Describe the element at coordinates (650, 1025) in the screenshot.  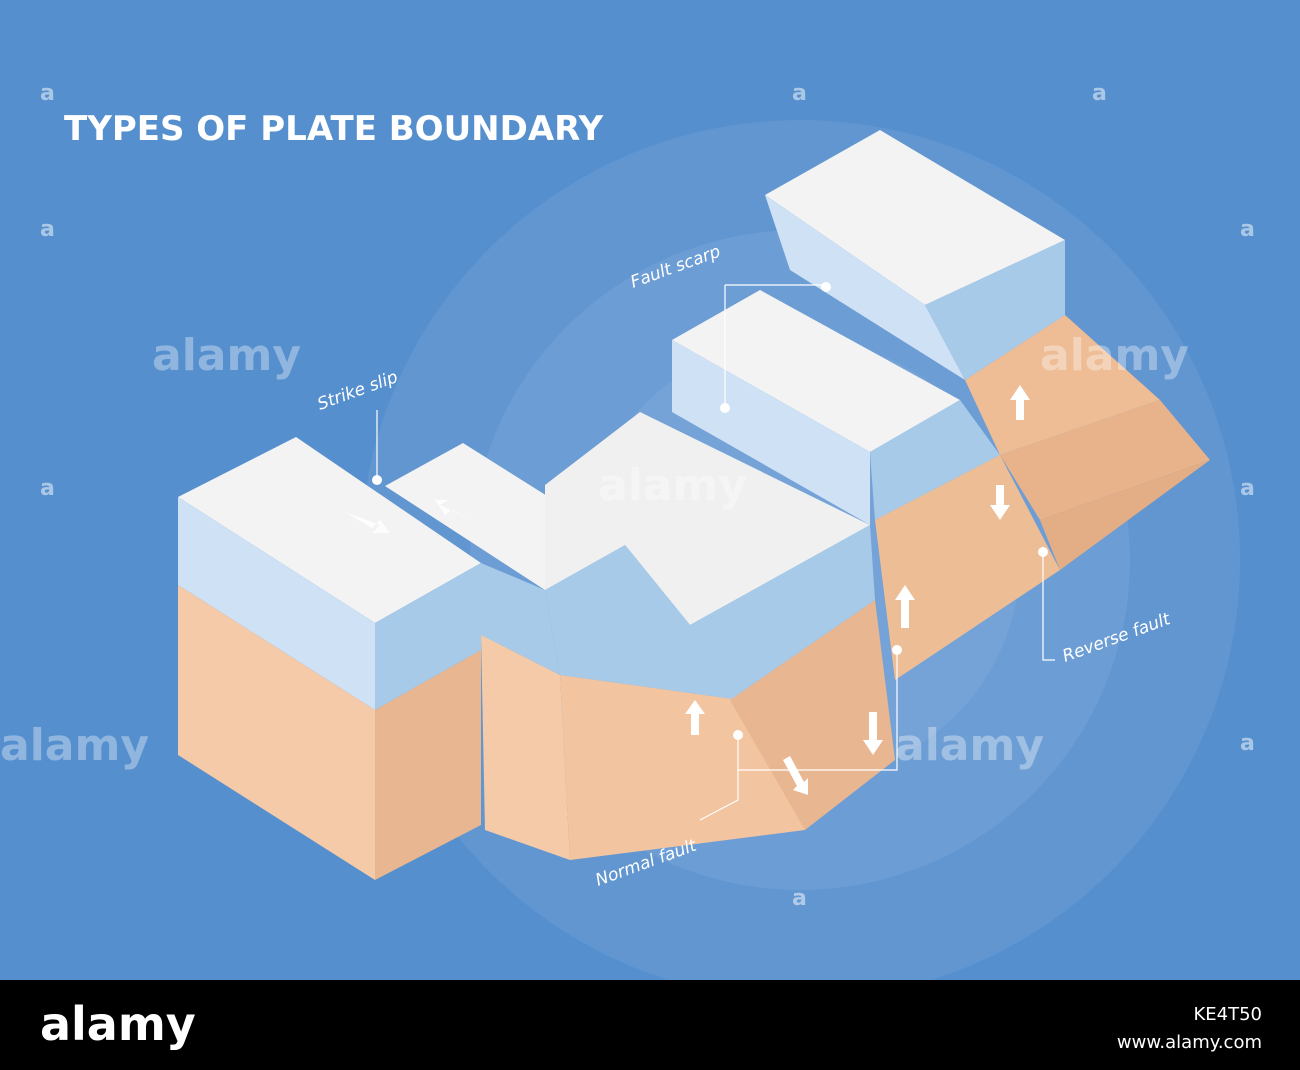
I see `footer-bar` at that location.